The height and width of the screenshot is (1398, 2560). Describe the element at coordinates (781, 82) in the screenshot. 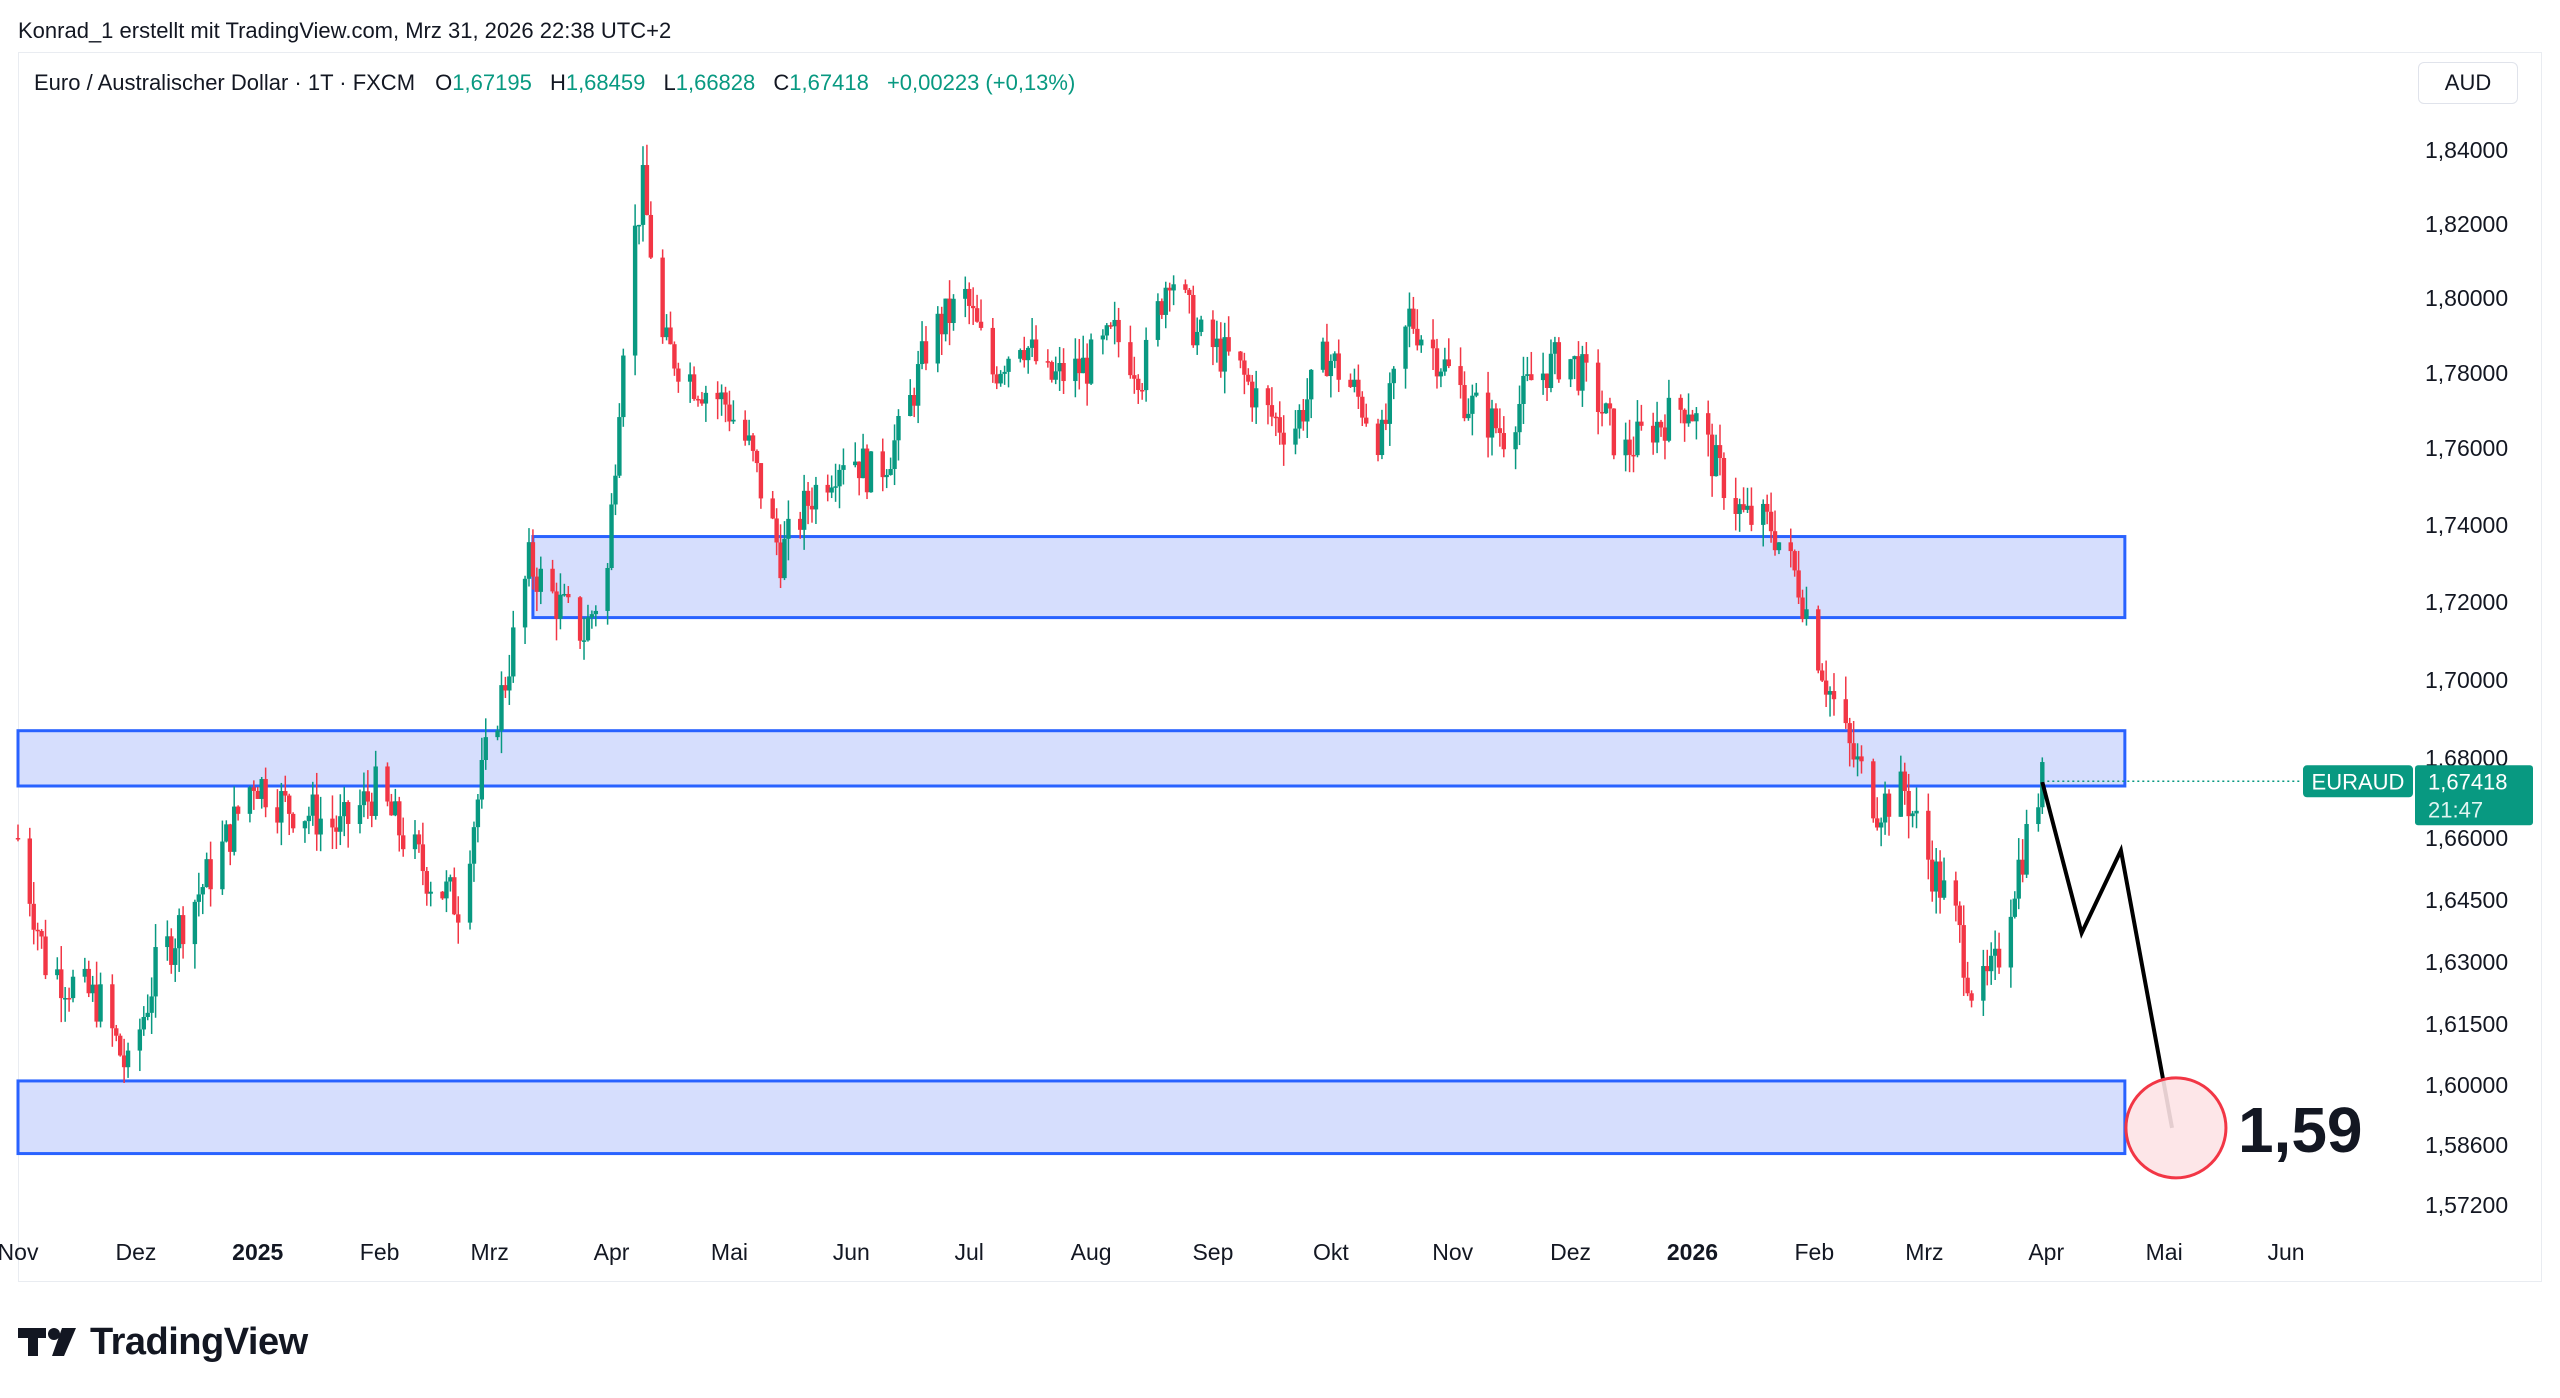

I see `close-label: C` at that location.